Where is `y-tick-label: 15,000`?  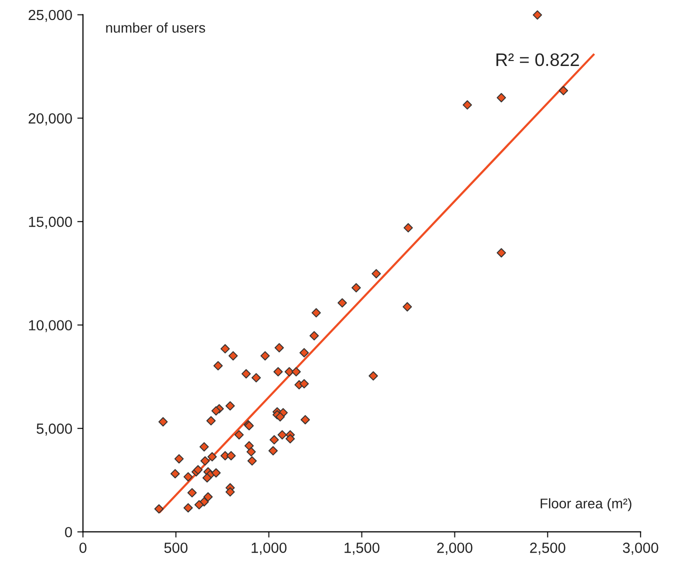
y-tick-label: 15,000 is located at coordinates (50, 222).